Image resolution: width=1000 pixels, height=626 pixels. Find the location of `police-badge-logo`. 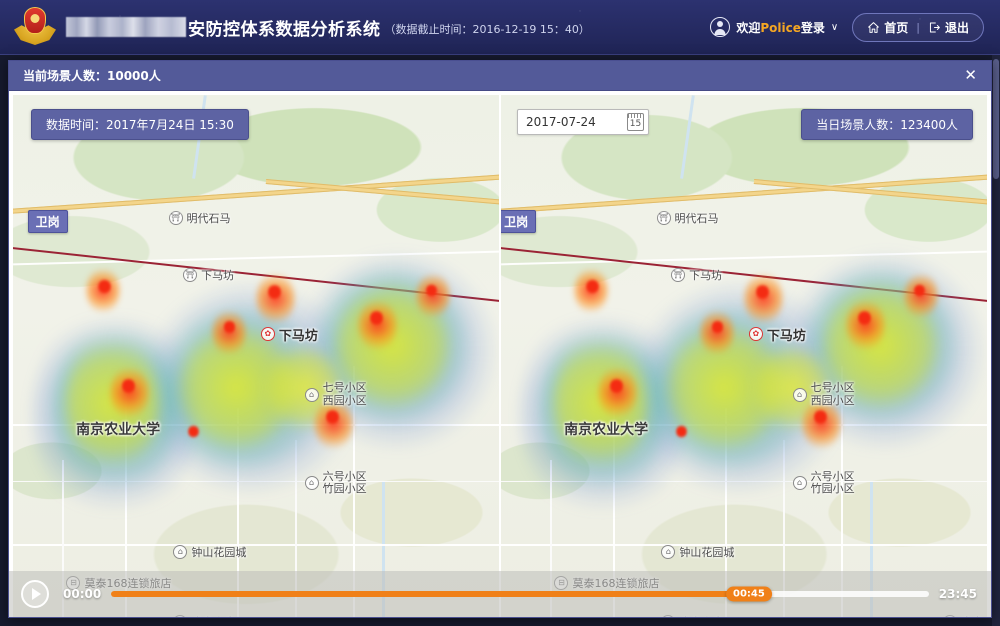

police-badge-logo is located at coordinates (35, 27).